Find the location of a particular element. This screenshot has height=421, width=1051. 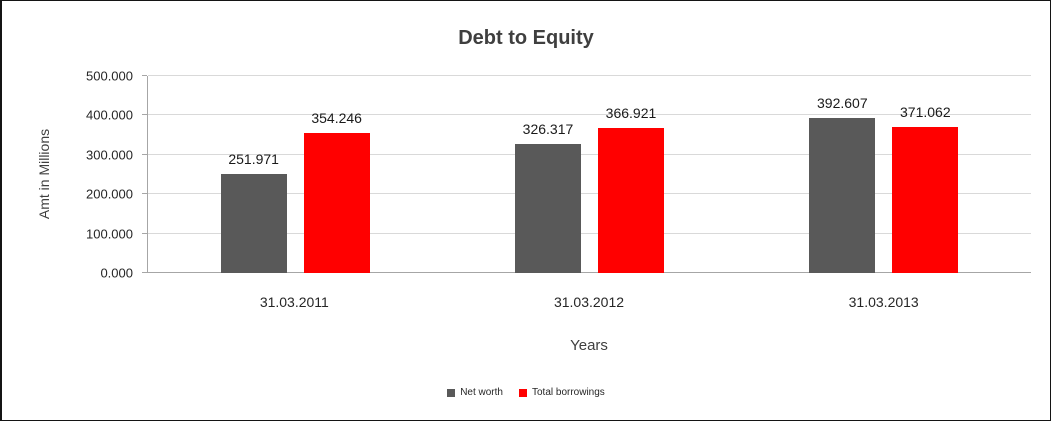

bar-group: 251.971 354.246 is located at coordinates (295, 174).